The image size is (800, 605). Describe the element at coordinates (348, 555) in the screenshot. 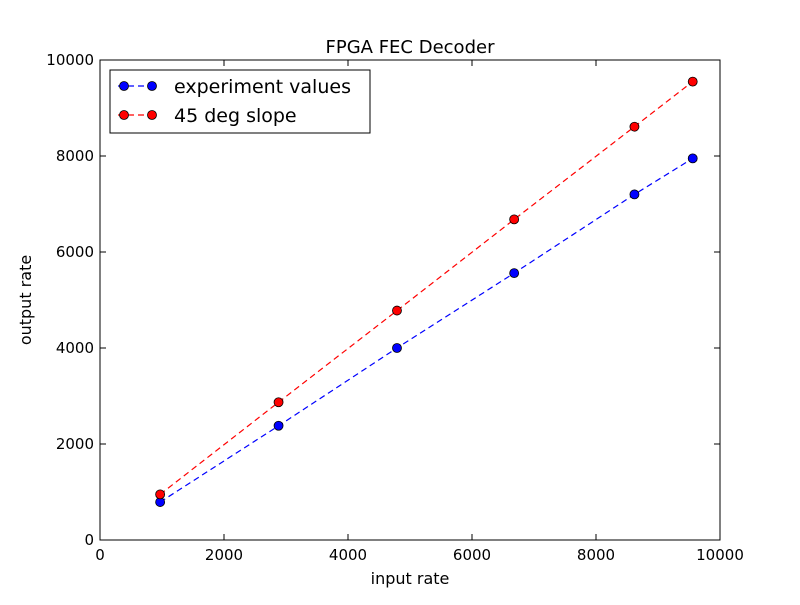

I see `x-tick-label: 4000` at that location.